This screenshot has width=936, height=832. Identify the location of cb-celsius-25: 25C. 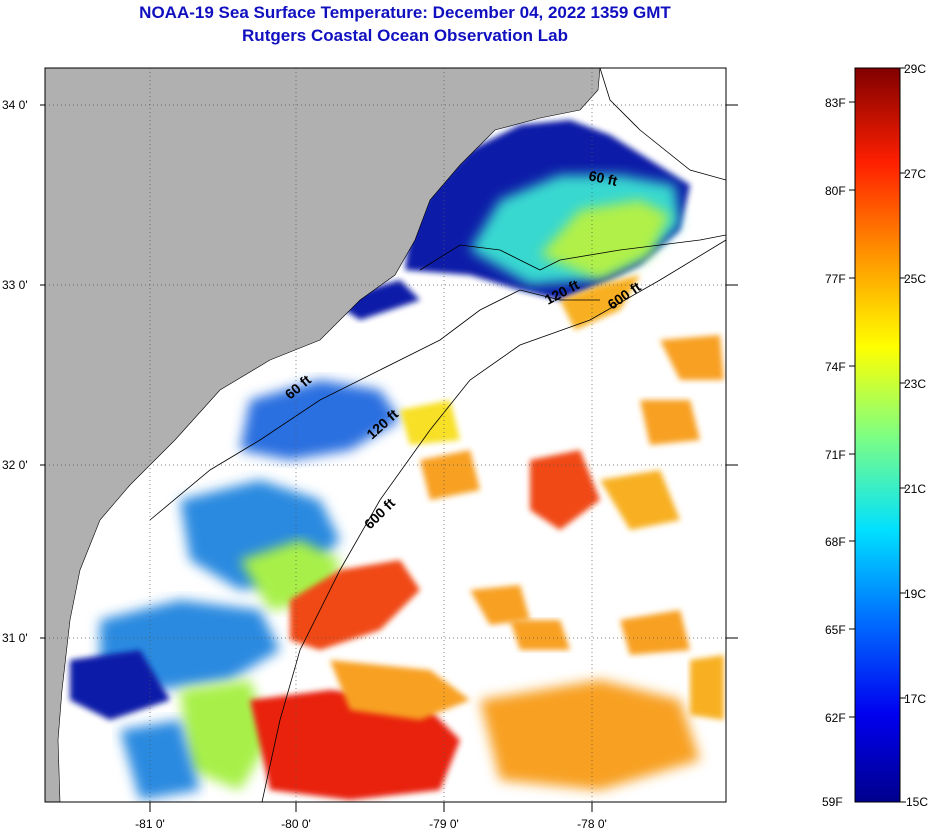
(915, 279).